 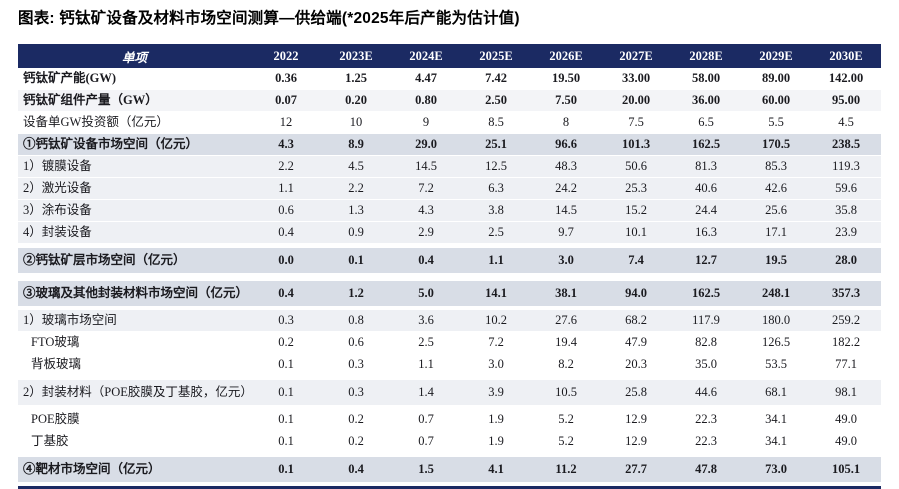 What do you see at coordinates (356, 321) in the screenshot?
I see `cell-2023E: 0.8` at bounding box center [356, 321].